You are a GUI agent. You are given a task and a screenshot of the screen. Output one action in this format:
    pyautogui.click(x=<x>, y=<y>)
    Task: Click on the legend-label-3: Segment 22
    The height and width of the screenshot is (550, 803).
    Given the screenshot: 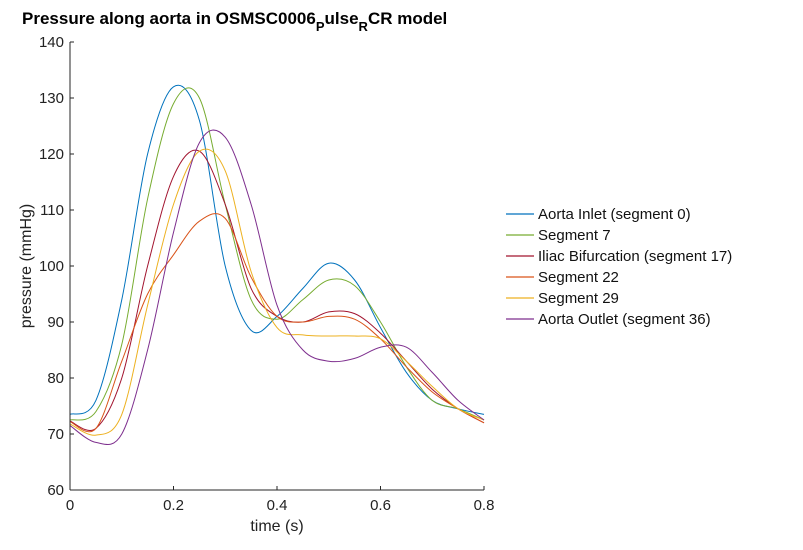 What is the action you would take?
    pyautogui.click(x=578, y=277)
    